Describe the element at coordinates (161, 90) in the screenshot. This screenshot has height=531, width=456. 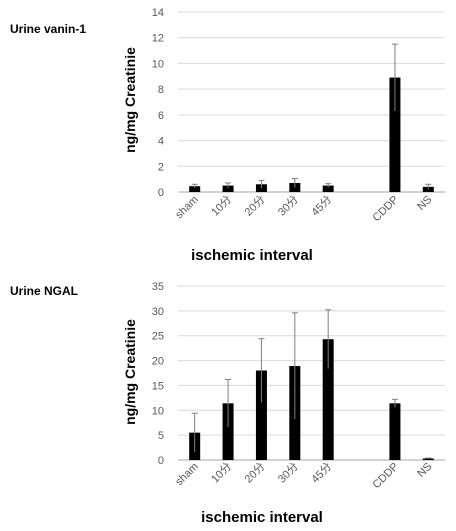
I see `y-tick-label: 8` at that location.